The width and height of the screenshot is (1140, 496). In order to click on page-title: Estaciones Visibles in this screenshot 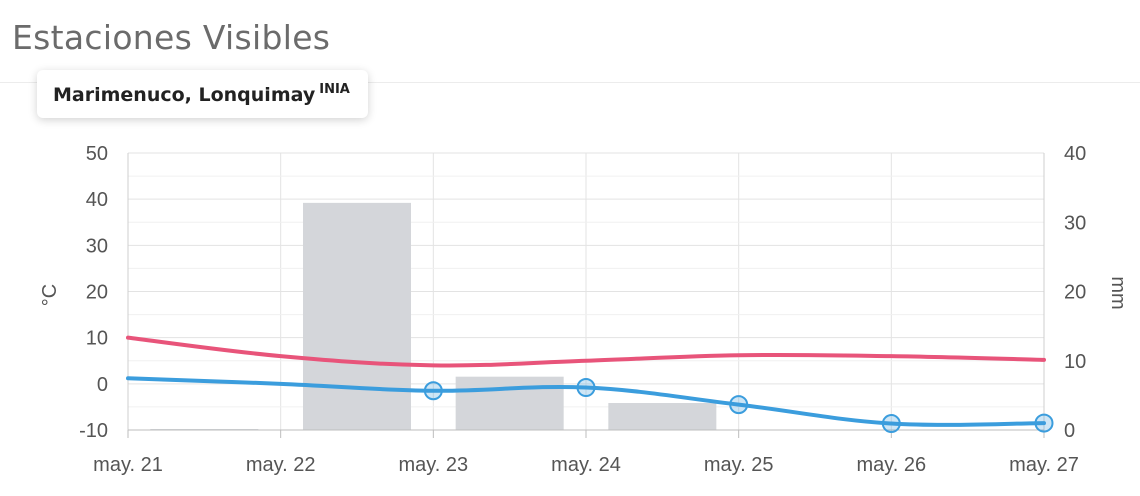, I will do `click(171, 37)`.